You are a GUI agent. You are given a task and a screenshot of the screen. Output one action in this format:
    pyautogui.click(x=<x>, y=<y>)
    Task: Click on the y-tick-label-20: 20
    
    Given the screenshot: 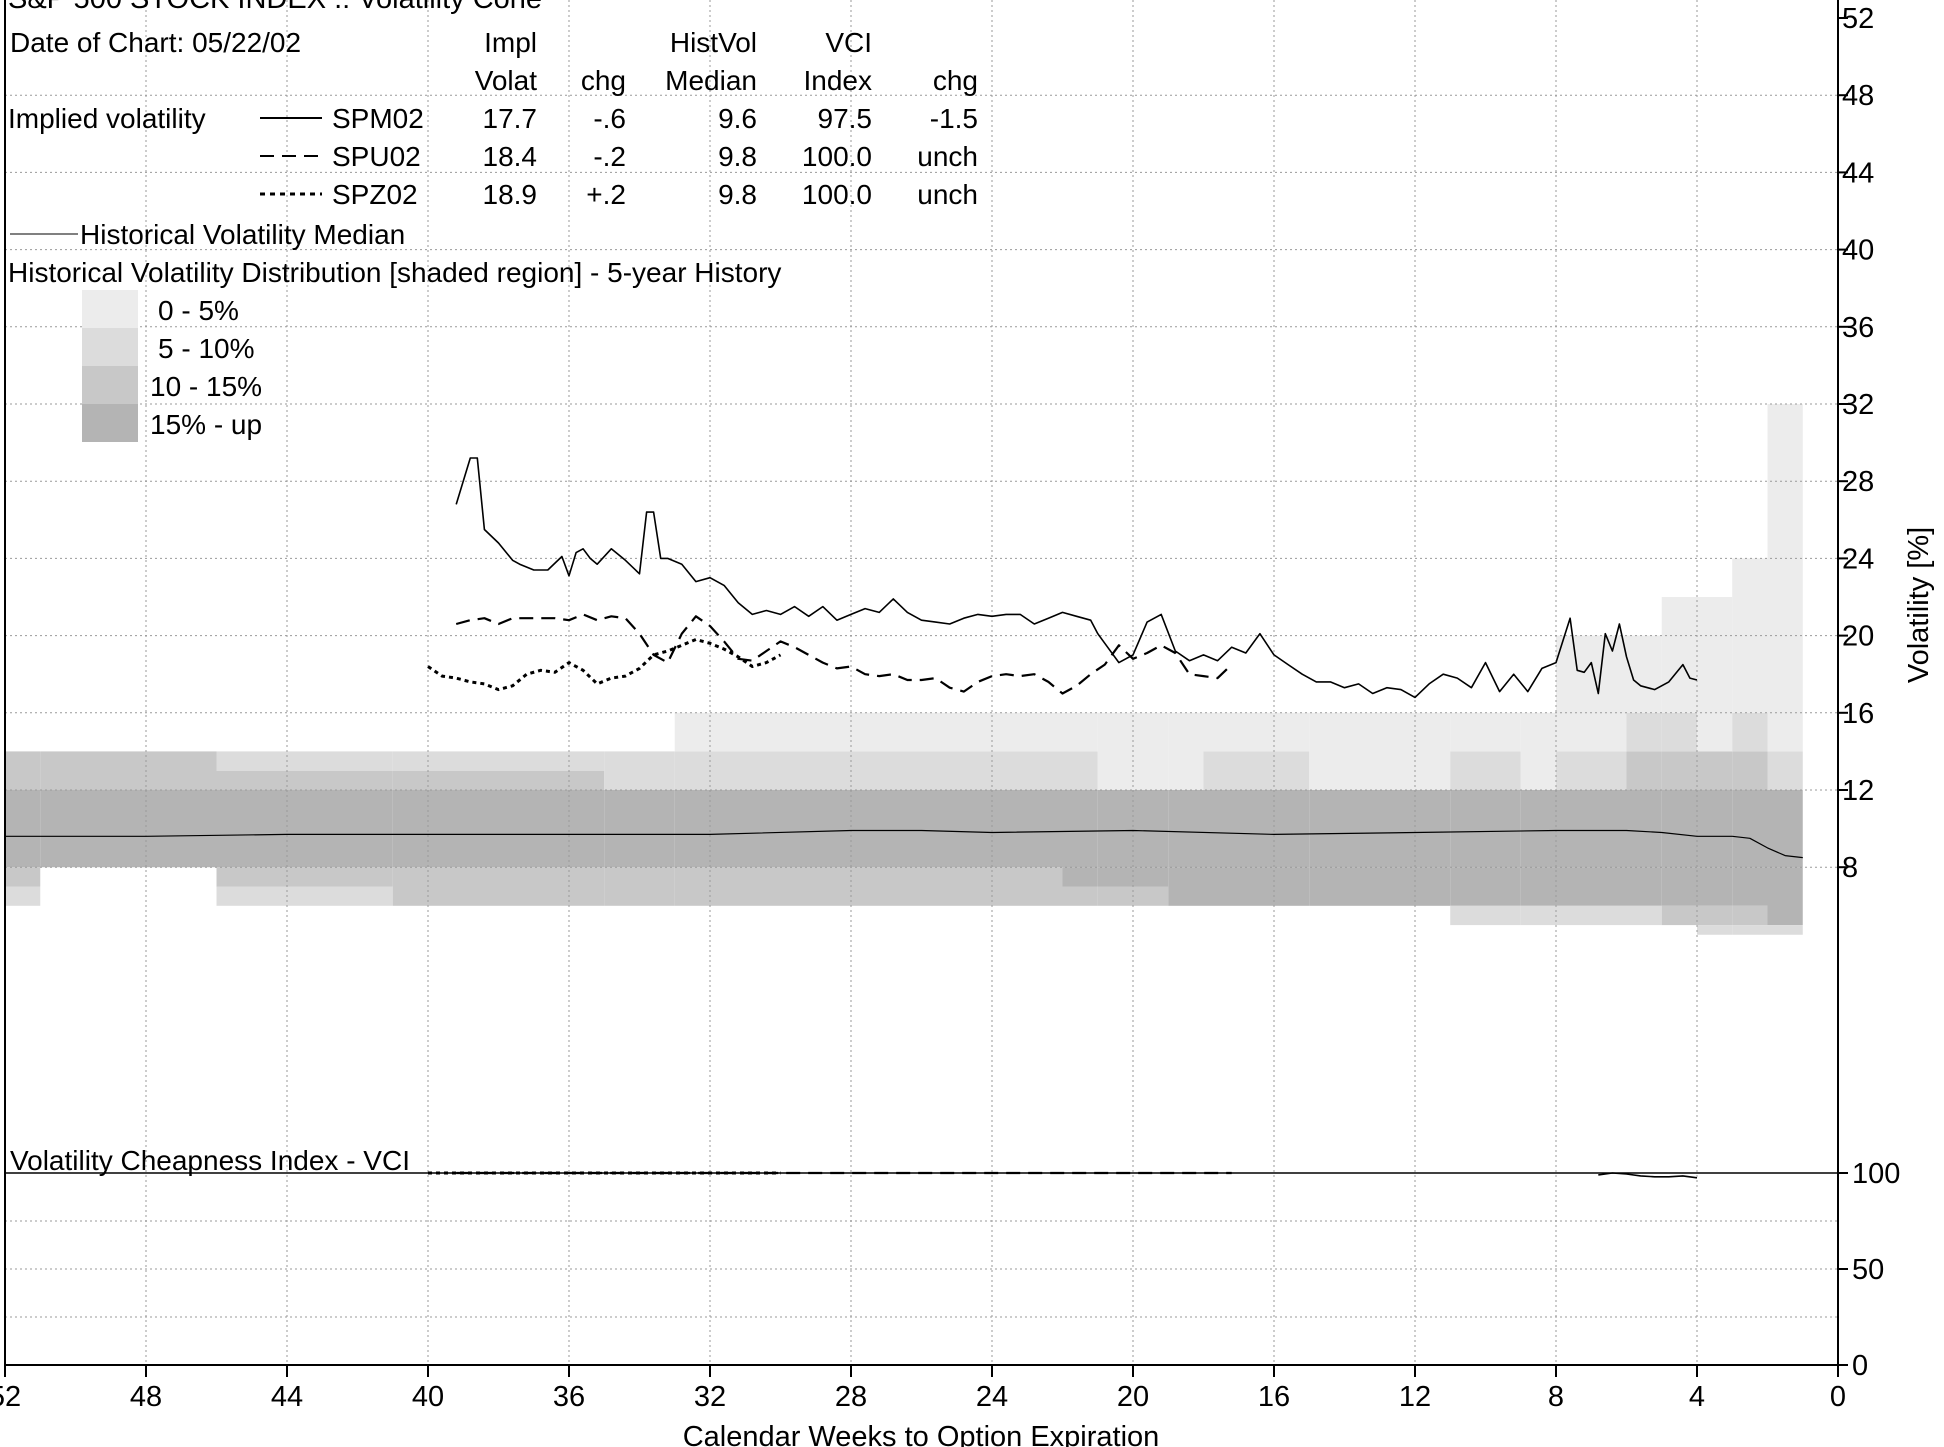 What is the action you would take?
    pyautogui.click(x=1858, y=637)
    